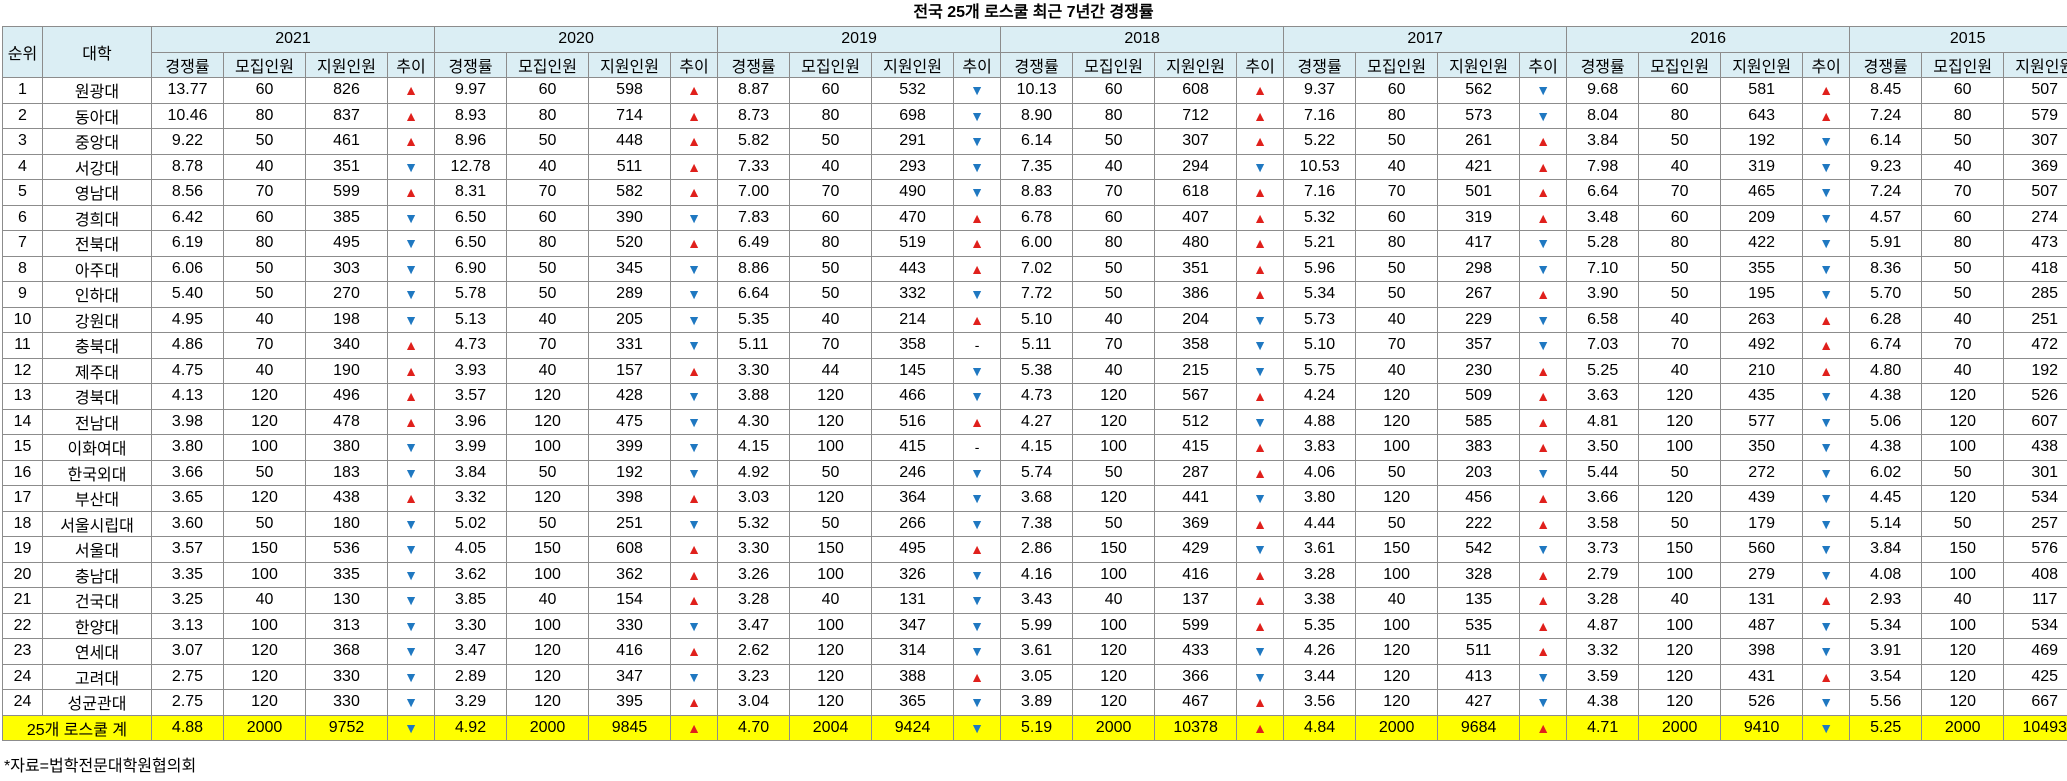 Image resolution: width=2067 pixels, height=781 pixels. I want to click on cell: 408, so click(2035, 574).